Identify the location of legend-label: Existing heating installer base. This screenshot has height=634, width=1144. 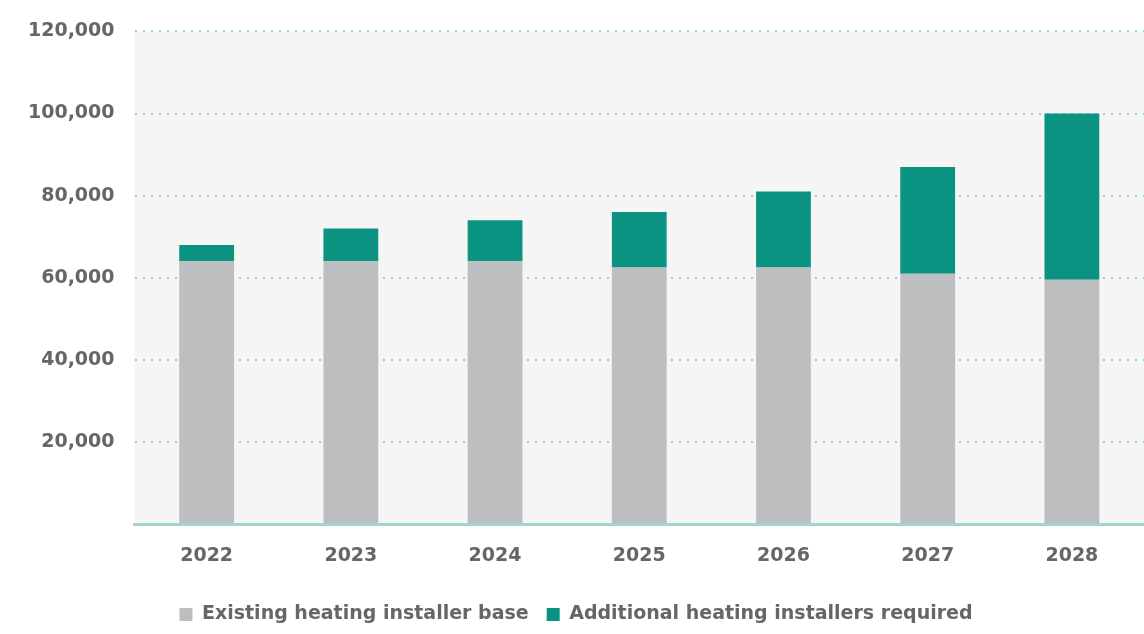
(365, 612).